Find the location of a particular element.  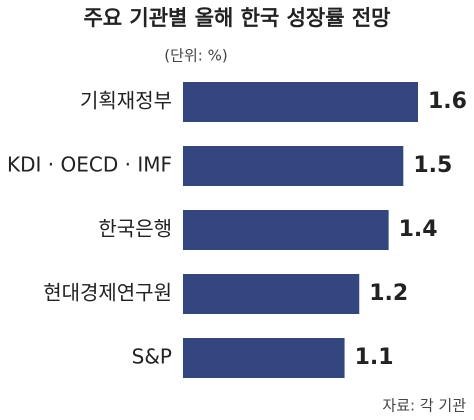

category-label: 한국은행 is located at coordinates (135, 229).